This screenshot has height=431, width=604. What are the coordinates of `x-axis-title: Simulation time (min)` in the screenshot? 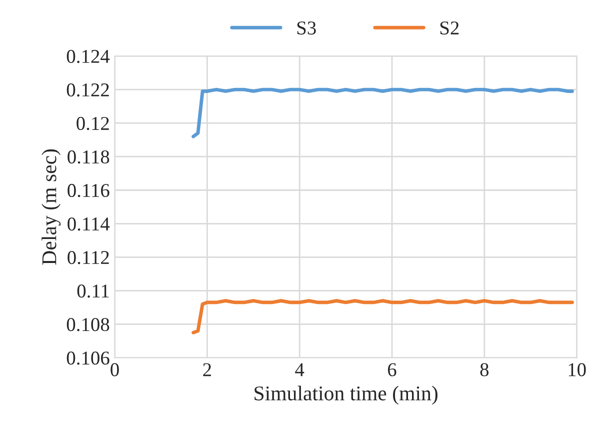 It's located at (346, 395).